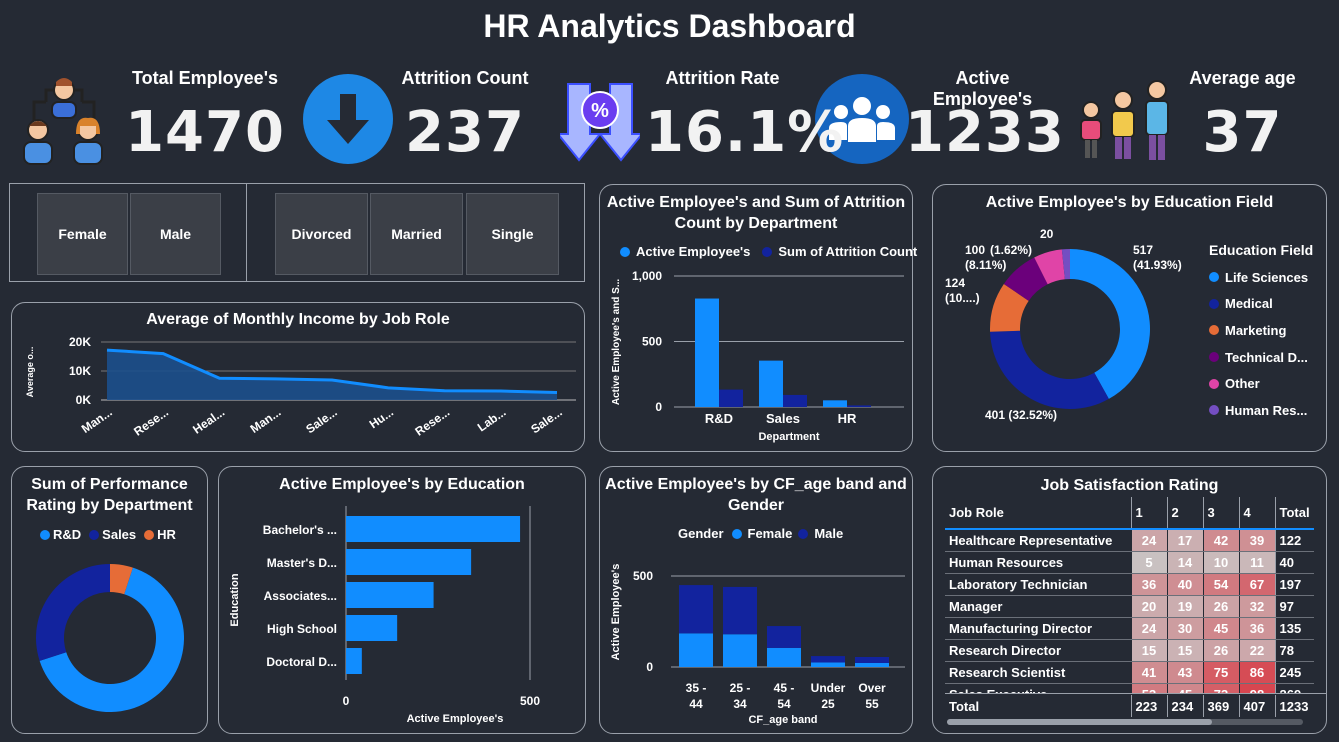 This screenshot has width=1339, height=742. I want to click on income-by-role-title: Average of Monthly Income by Job Role, so click(298, 319).